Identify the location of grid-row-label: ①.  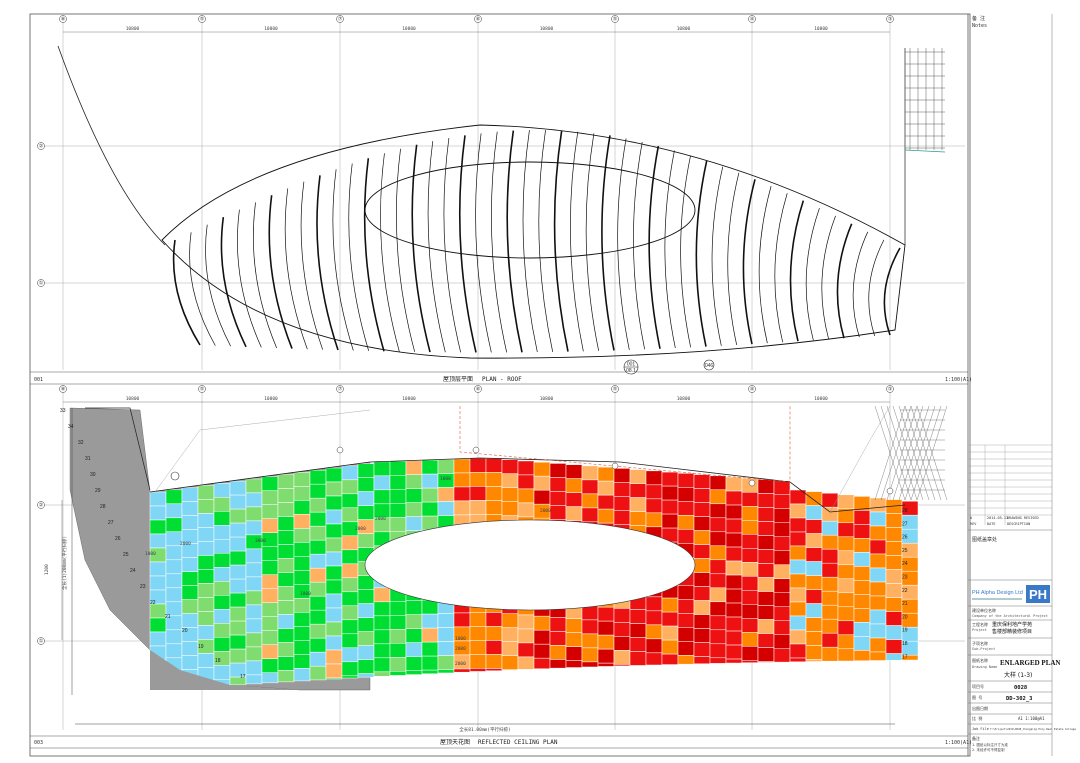
(41, 284).